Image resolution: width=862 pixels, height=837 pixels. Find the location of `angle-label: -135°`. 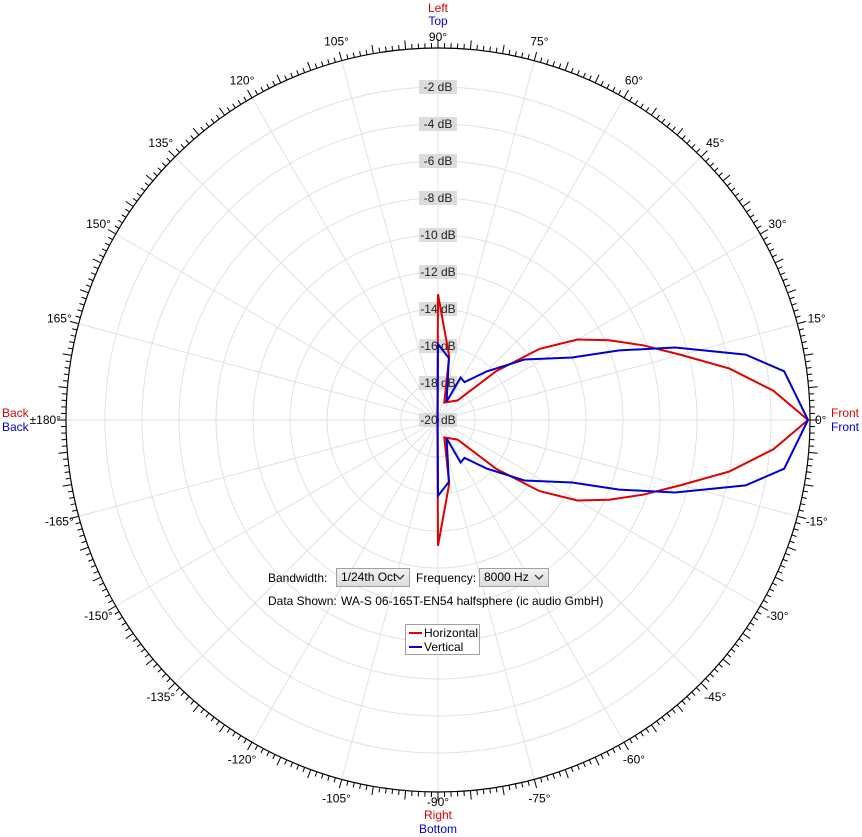

angle-label: -135° is located at coordinates (160, 697).